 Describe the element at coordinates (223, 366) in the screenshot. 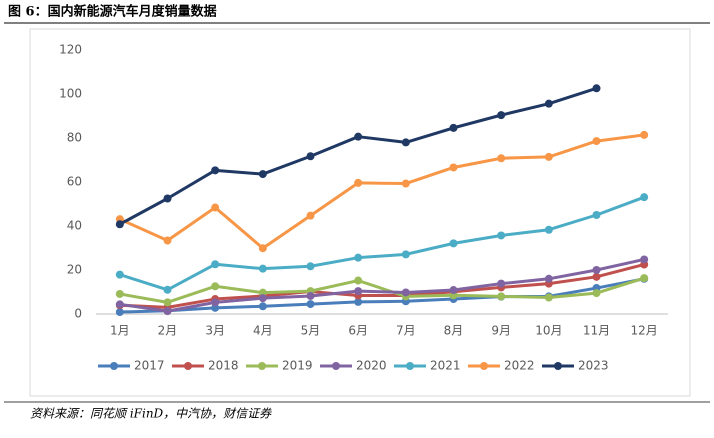

I see `legend-label: 2018` at that location.